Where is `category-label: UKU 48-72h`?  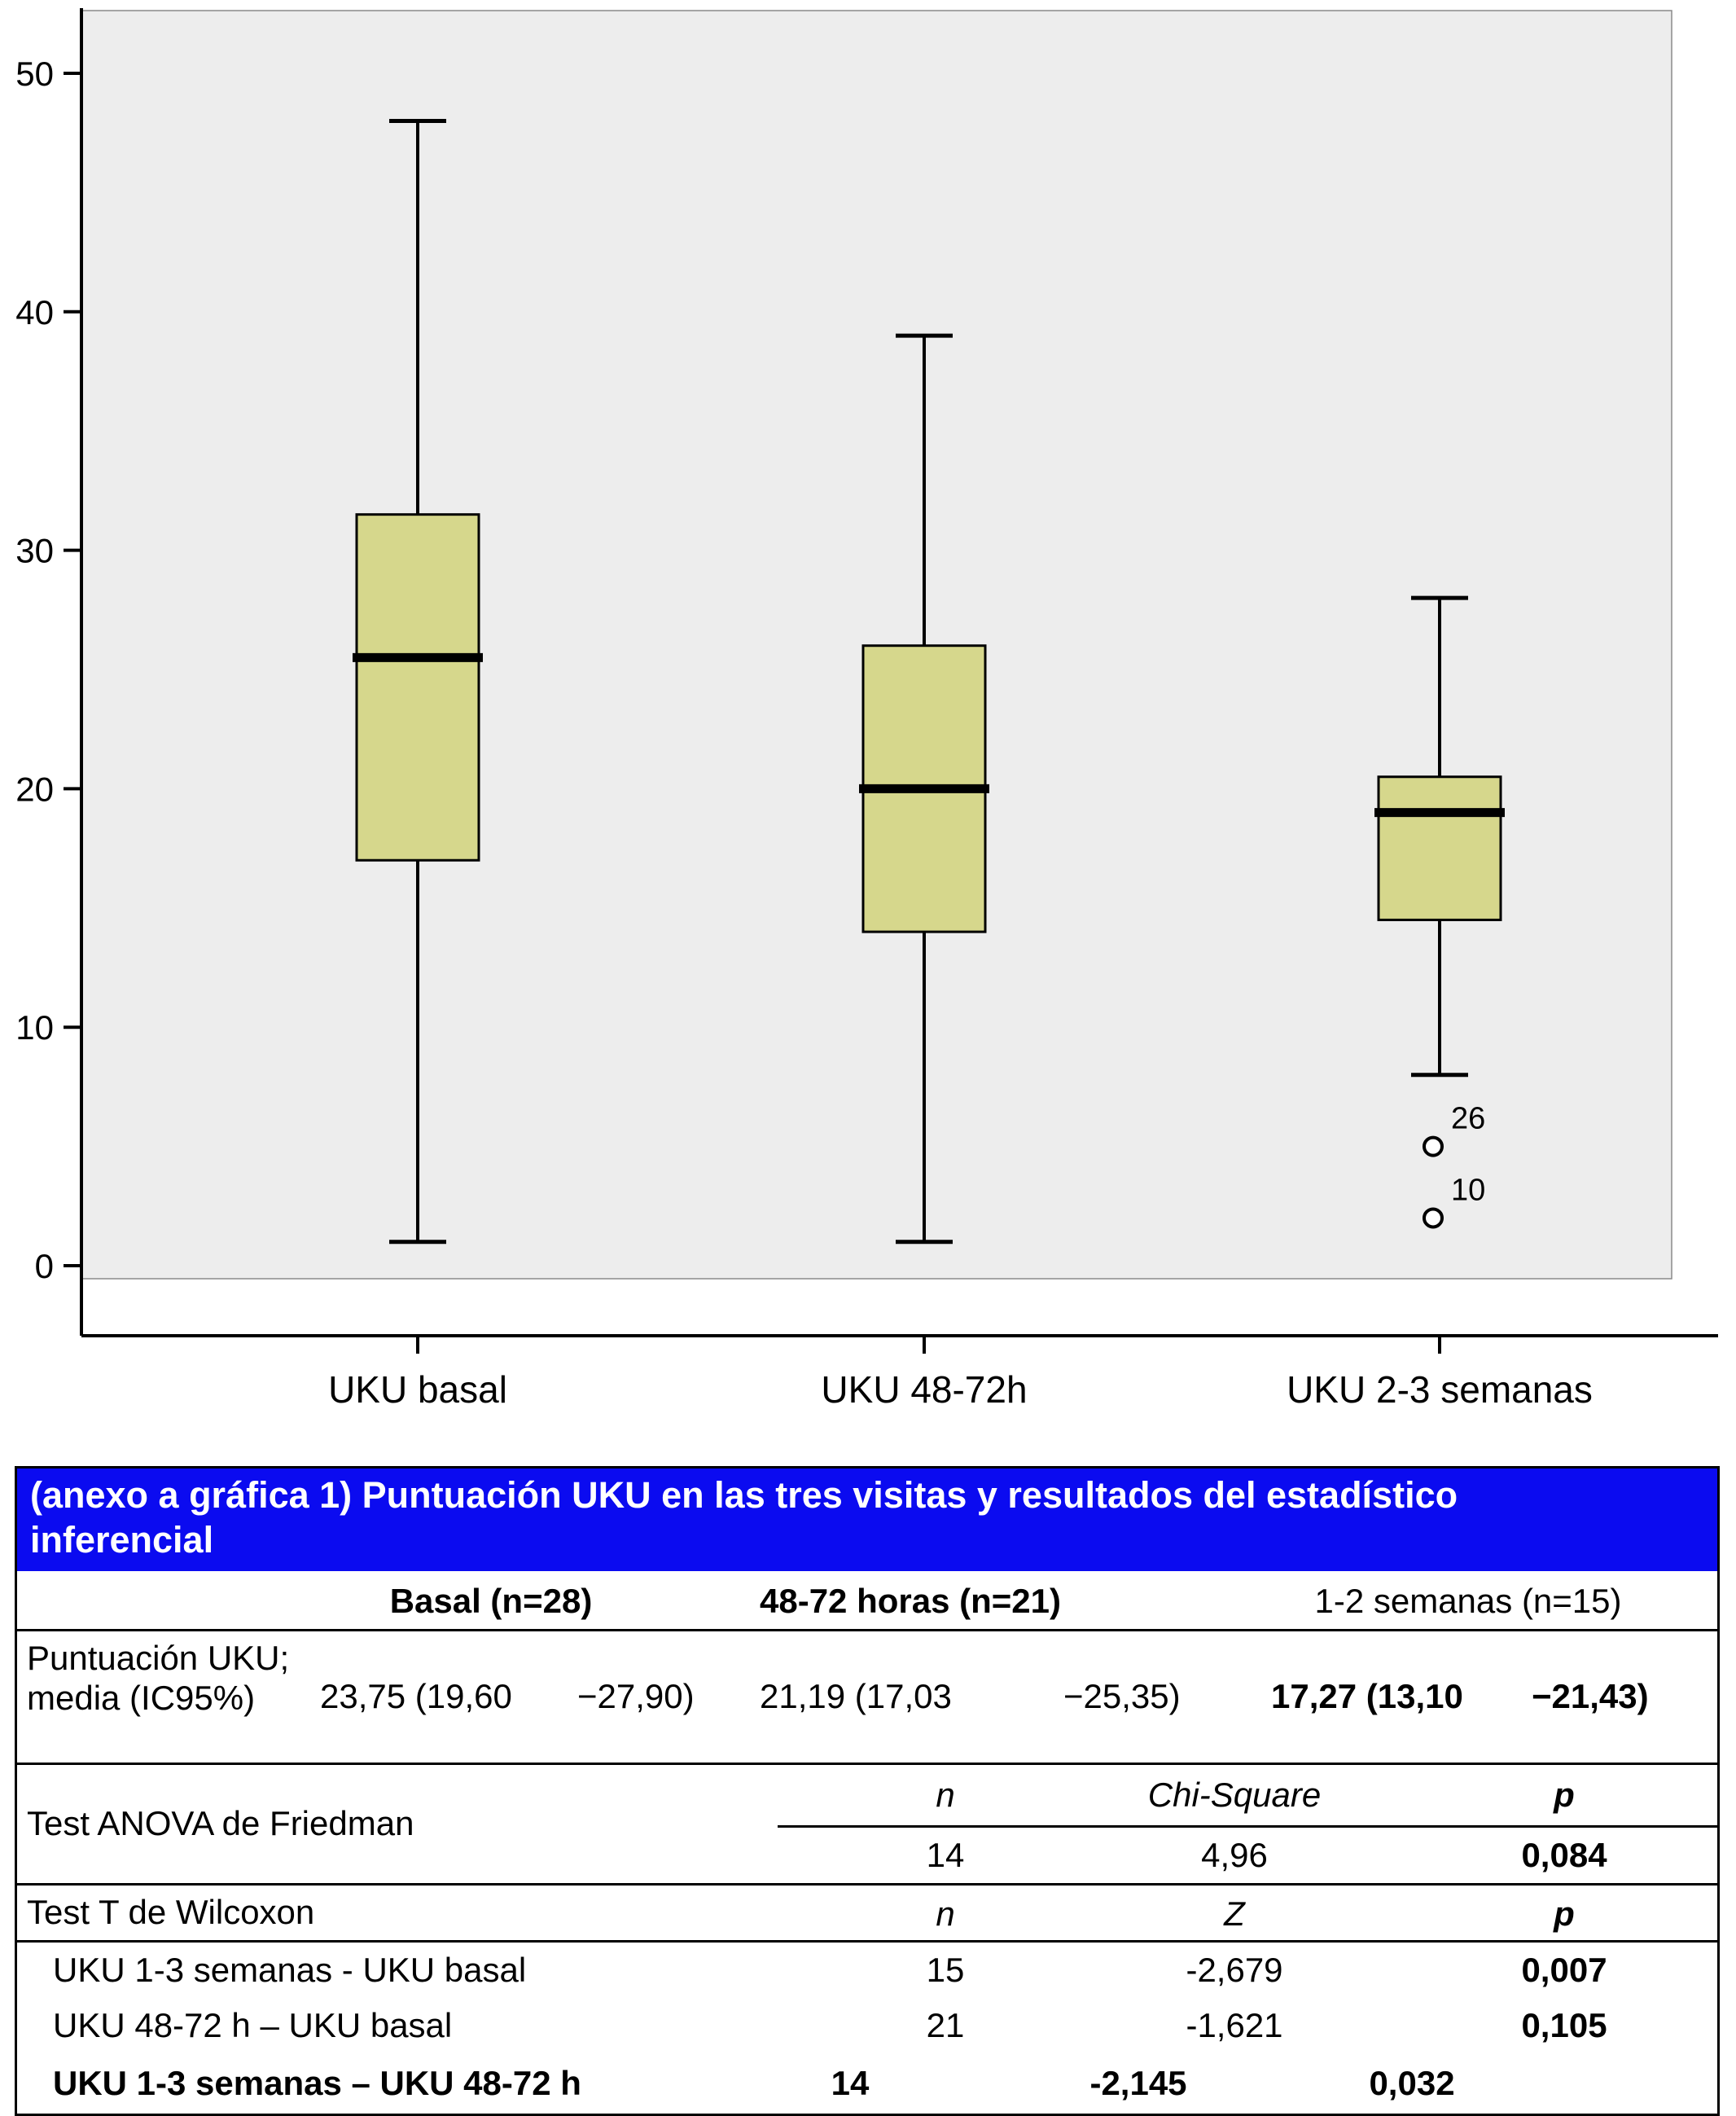 category-label: UKU 48-72h is located at coordinates (924, 1389).